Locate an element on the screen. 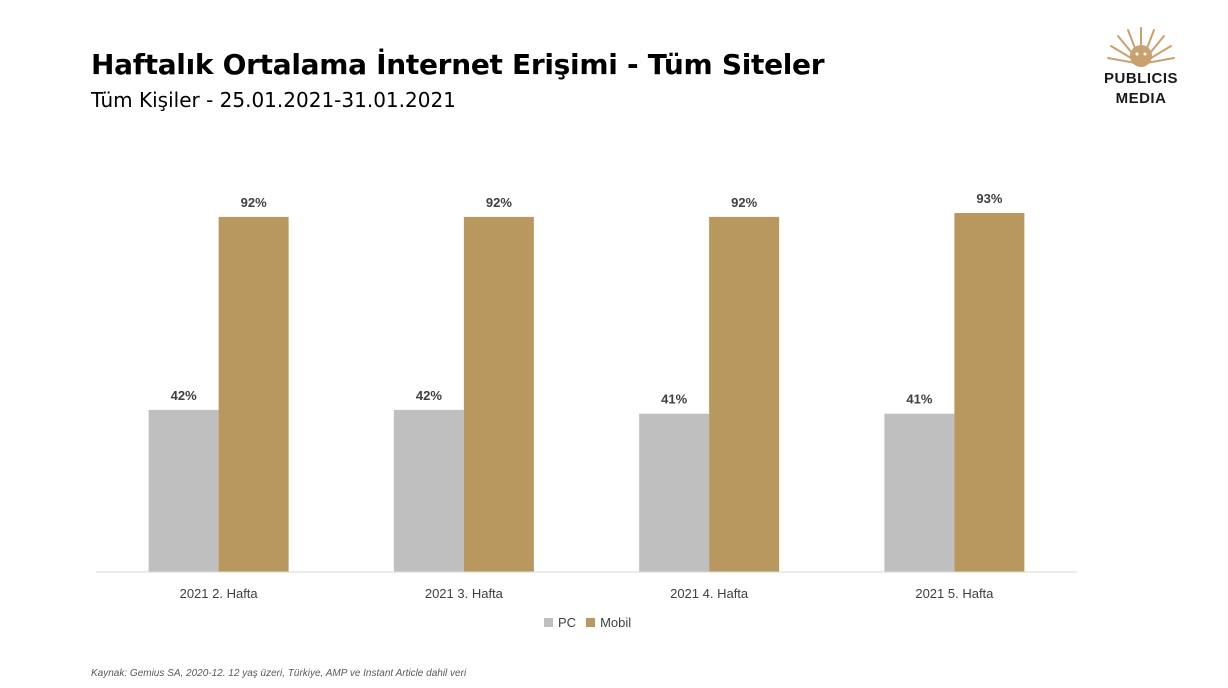 This screenshot has height=688, width=1228. data-label-mobil-3: 92% is located at coordinates (744, 202).